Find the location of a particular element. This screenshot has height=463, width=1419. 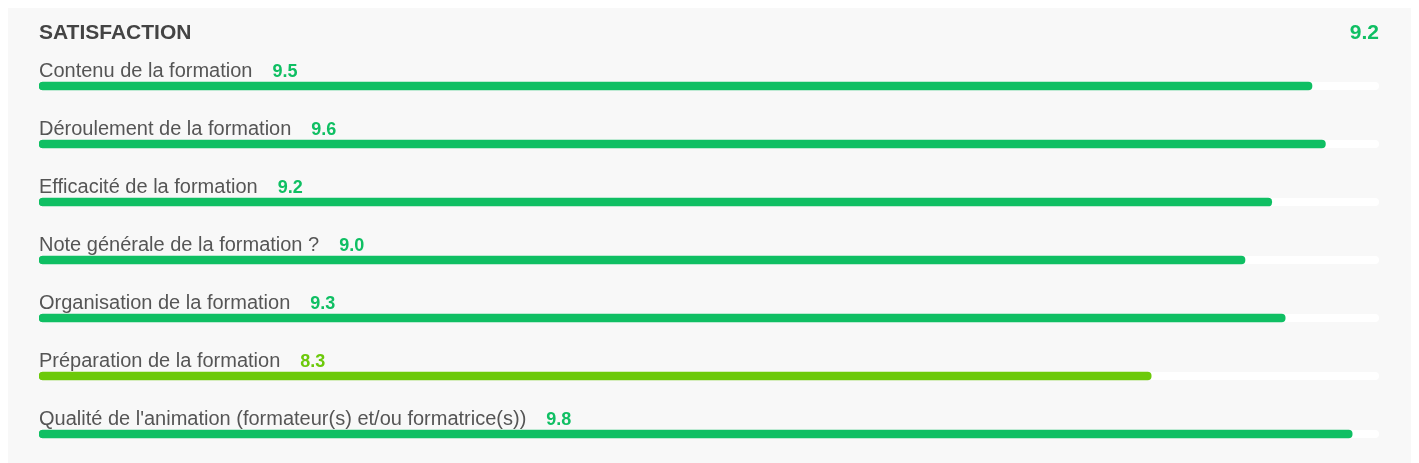

data-label: 9.6 is located at coordinates (324, 129).